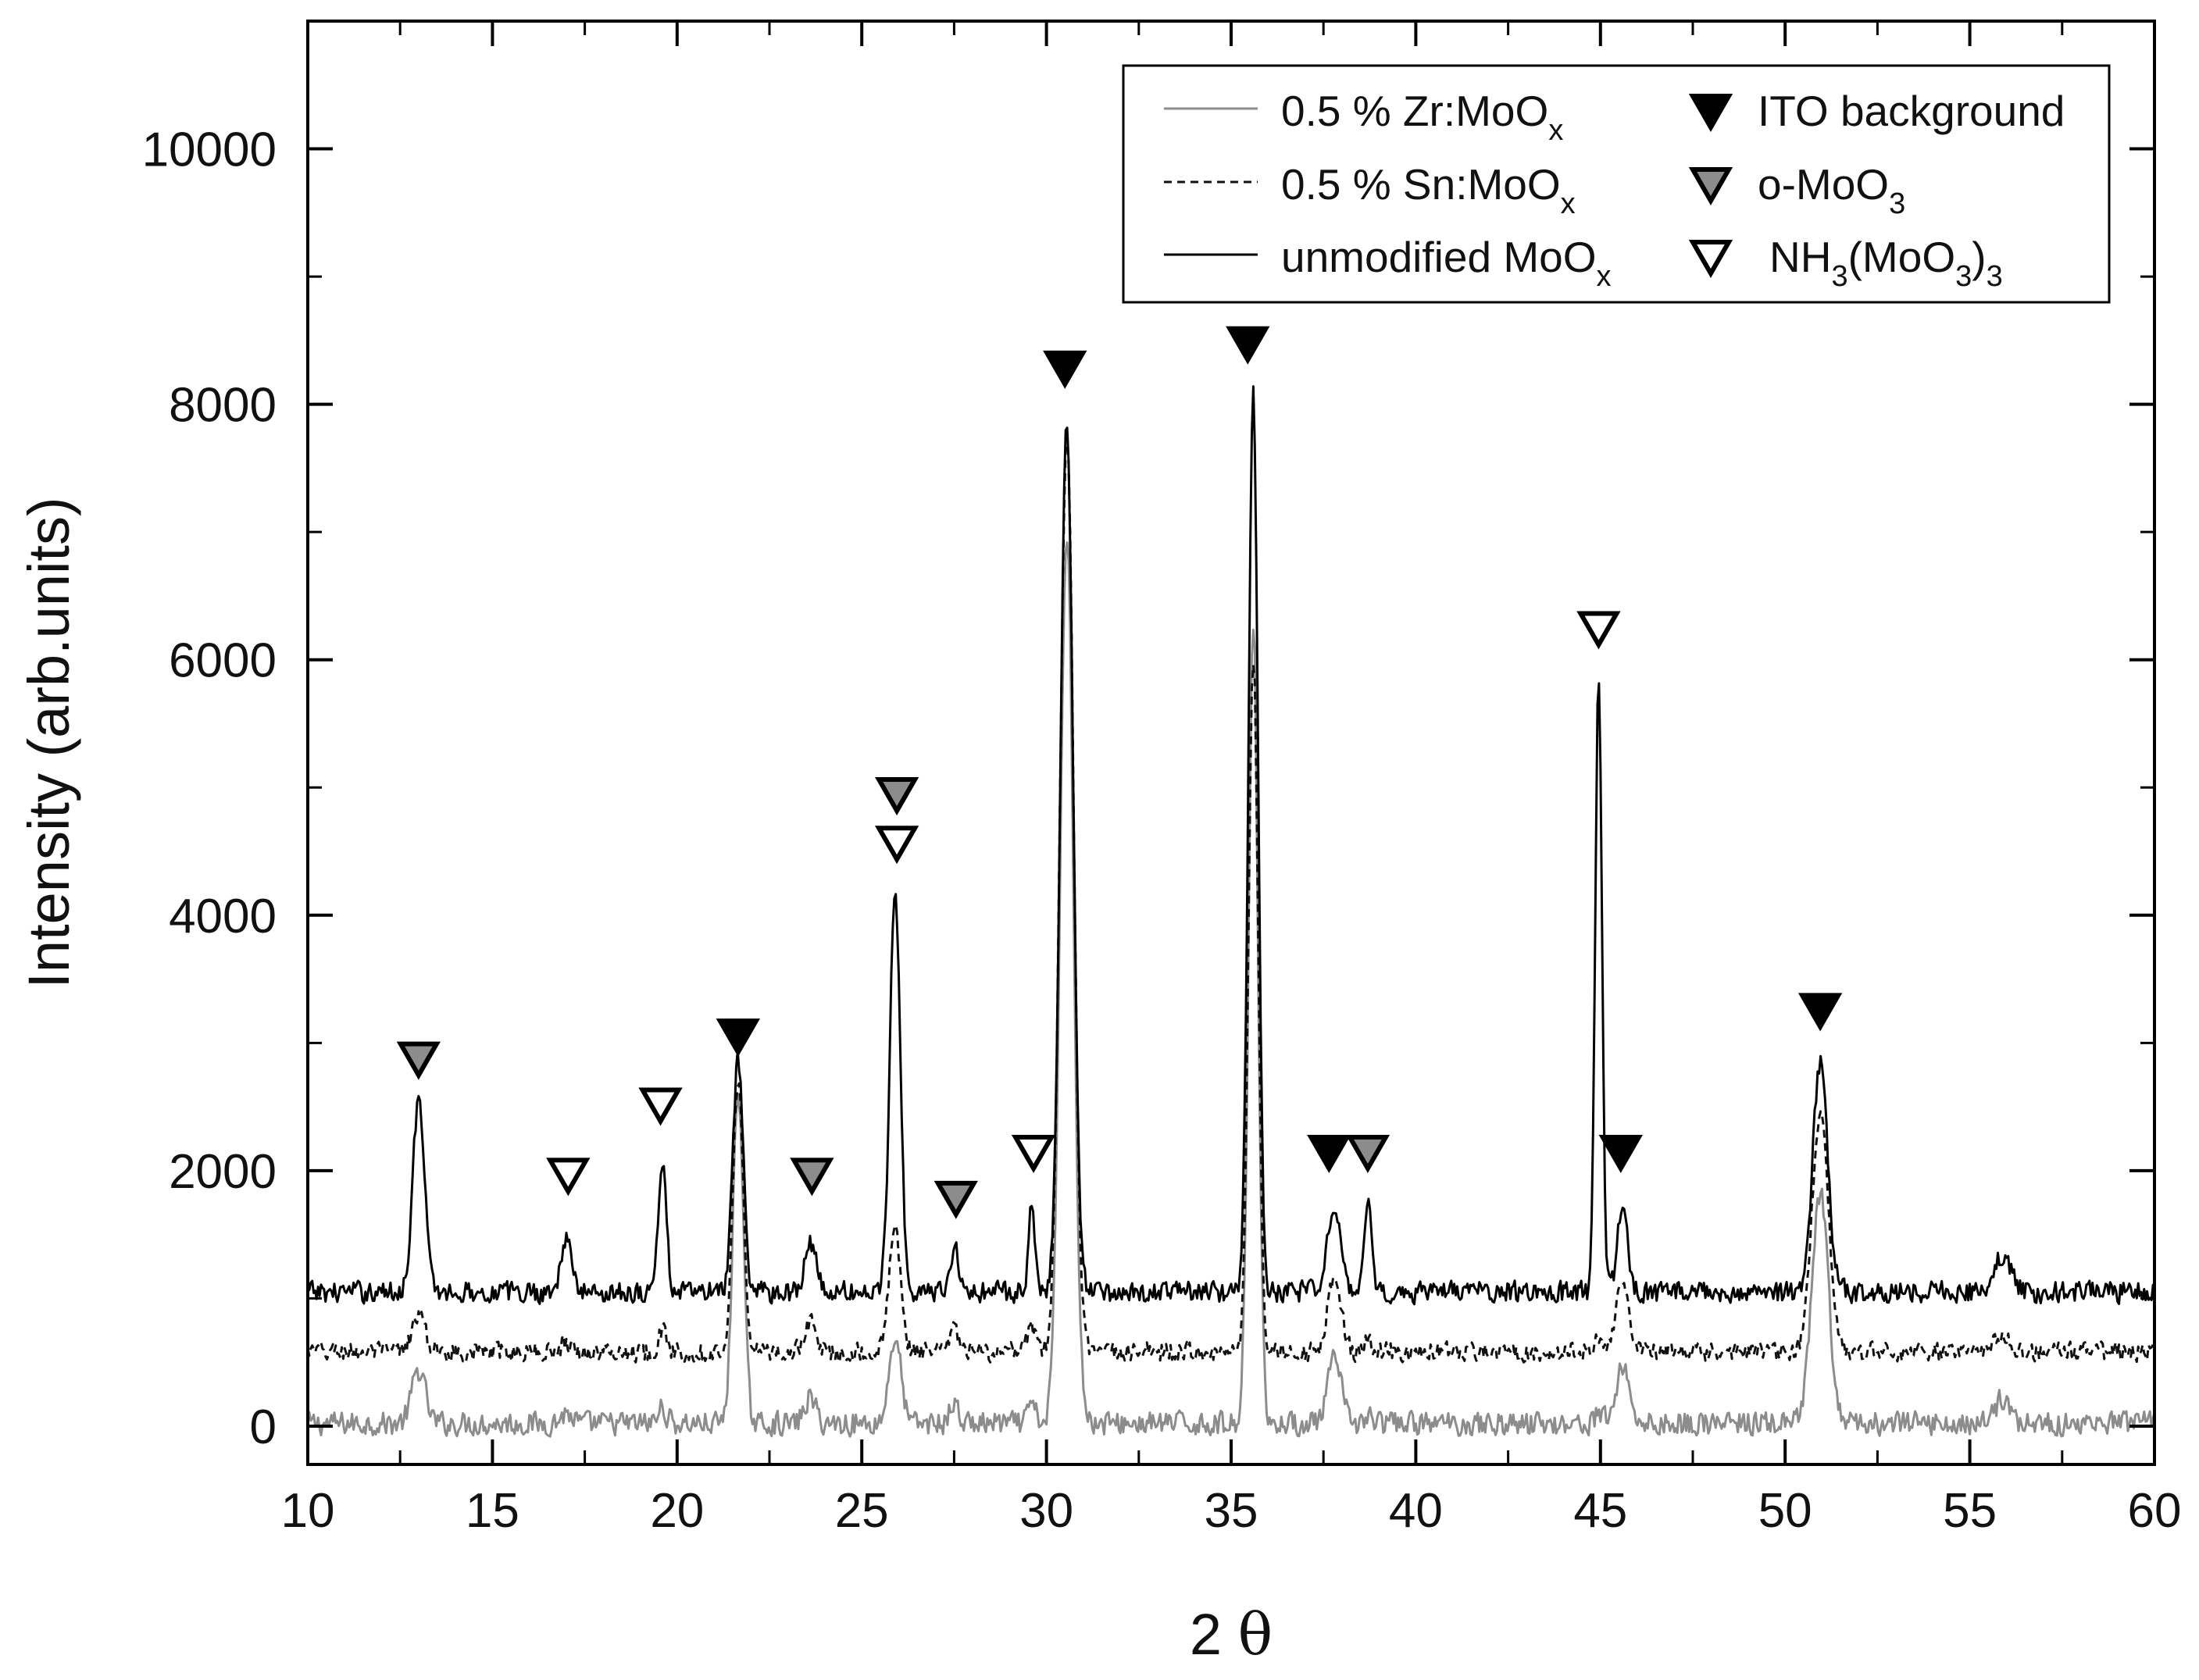 The image size is (2199, 1680). What do you see at coordinates (1428, 190) in the screenshot?
I see `legend-series-label: 0.5 % Sn:MoOx` at bounding box center [1428, 190].